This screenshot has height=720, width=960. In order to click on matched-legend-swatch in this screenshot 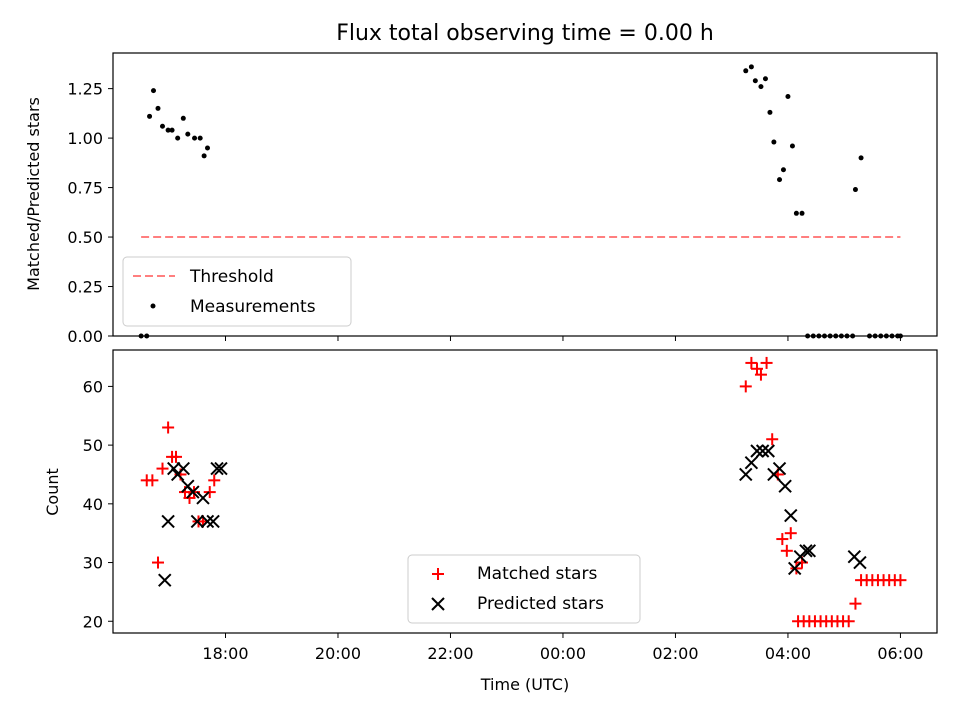, I will do `click(438, 574)`.